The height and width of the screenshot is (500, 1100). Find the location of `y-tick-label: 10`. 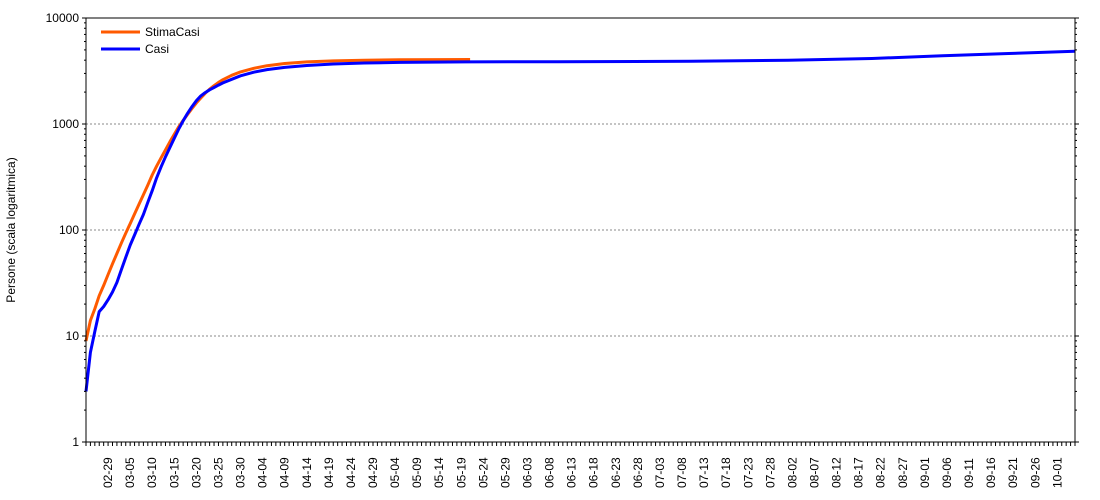

y-tick-label: 10 is located at coordinates (73, 336).